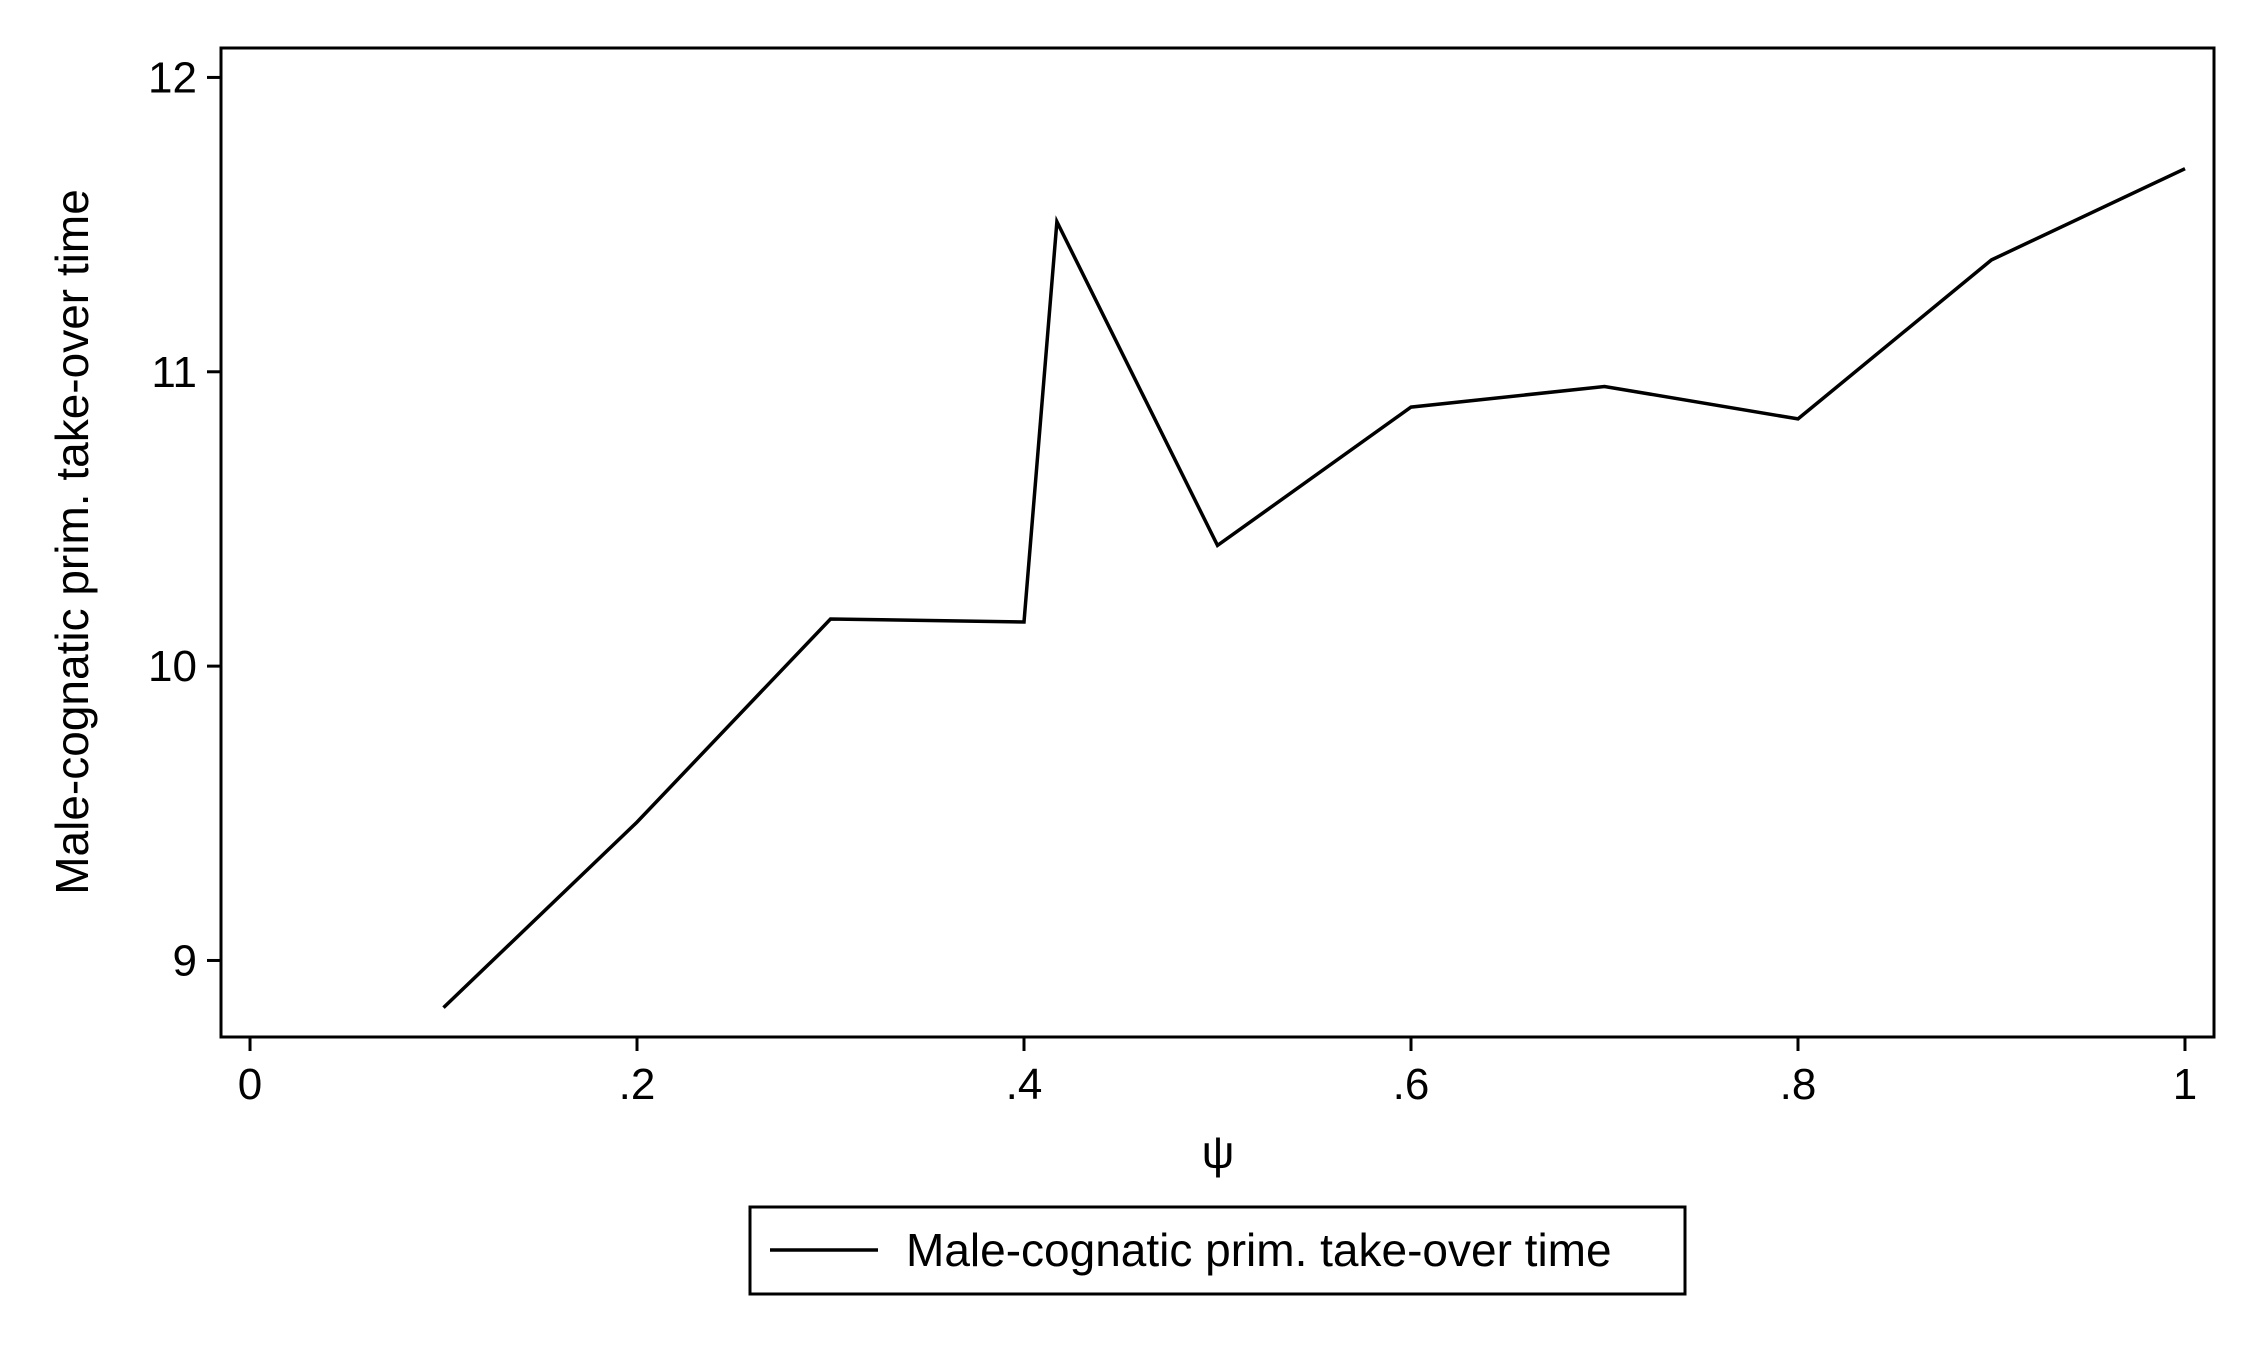  I want to click on x-tick-label: 1, so click(2185, 1084).